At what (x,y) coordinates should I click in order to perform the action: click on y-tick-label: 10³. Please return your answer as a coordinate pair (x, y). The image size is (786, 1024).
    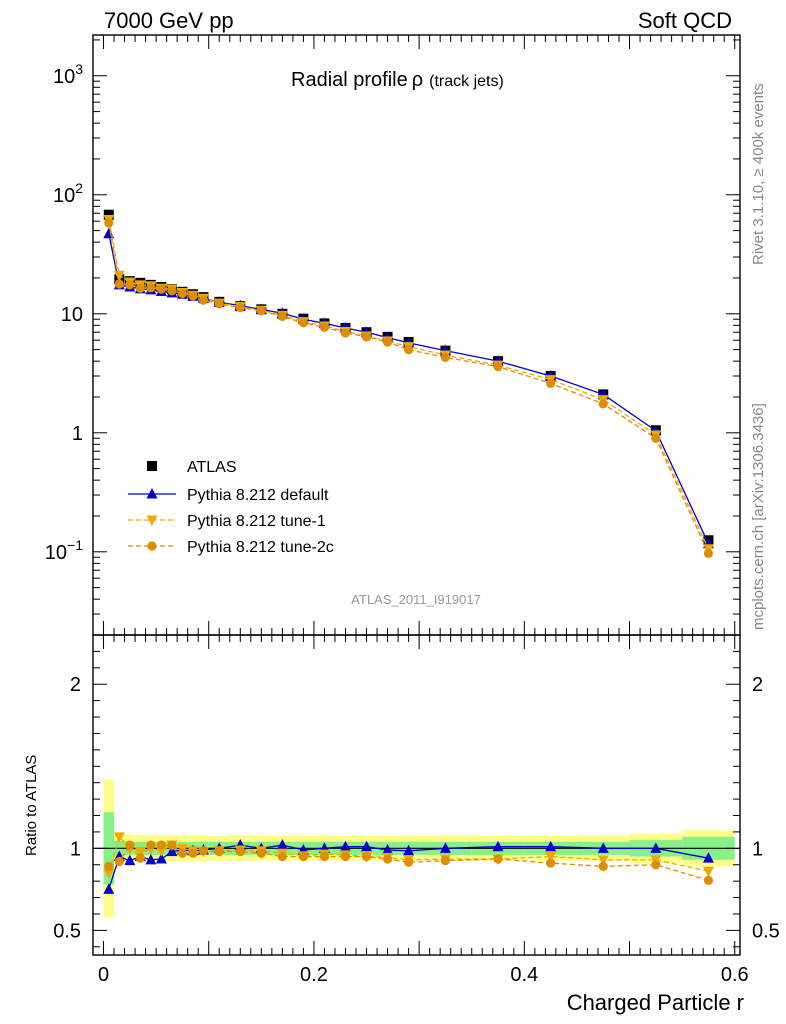
    Looking at the image, I should click on (68, 74).